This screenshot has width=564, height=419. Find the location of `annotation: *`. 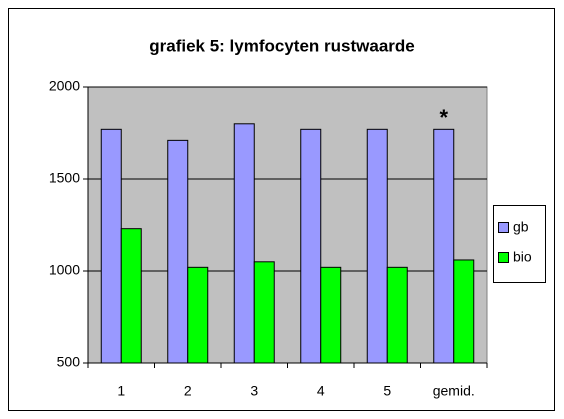

annotation: * is located at coordinates (443, 117).